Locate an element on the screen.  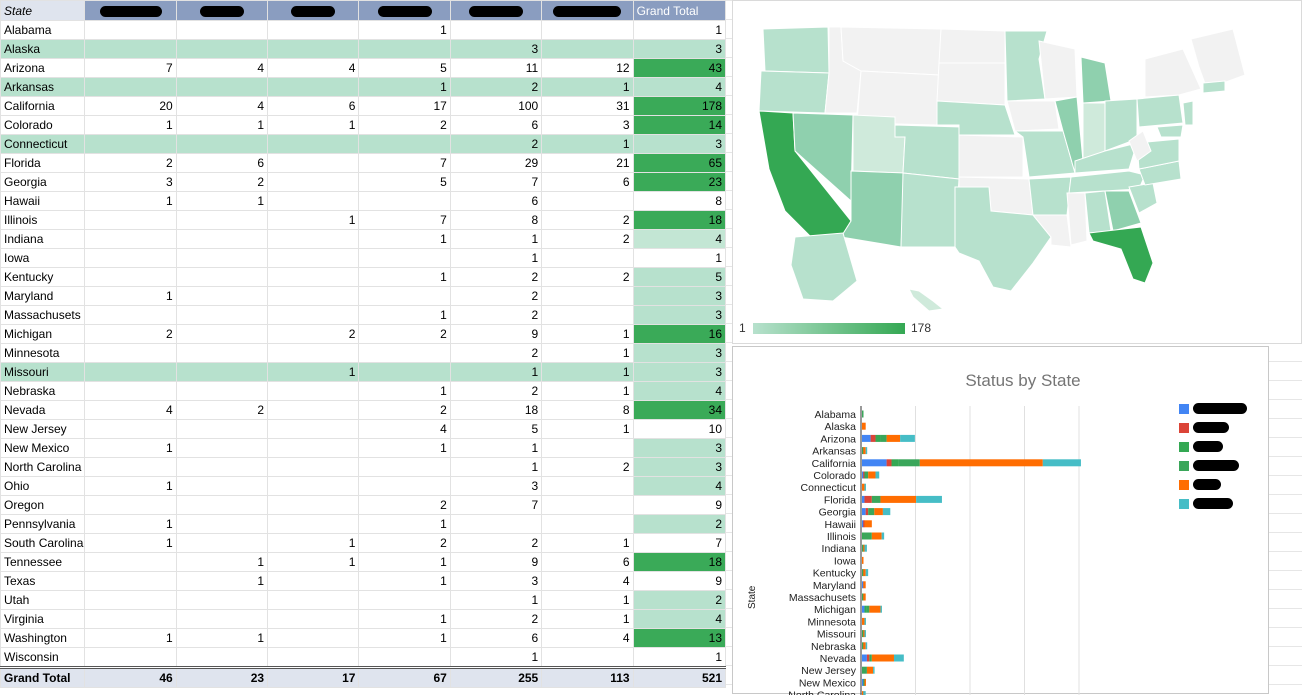
cell-value: 20 is located at coordinates (130, 106).